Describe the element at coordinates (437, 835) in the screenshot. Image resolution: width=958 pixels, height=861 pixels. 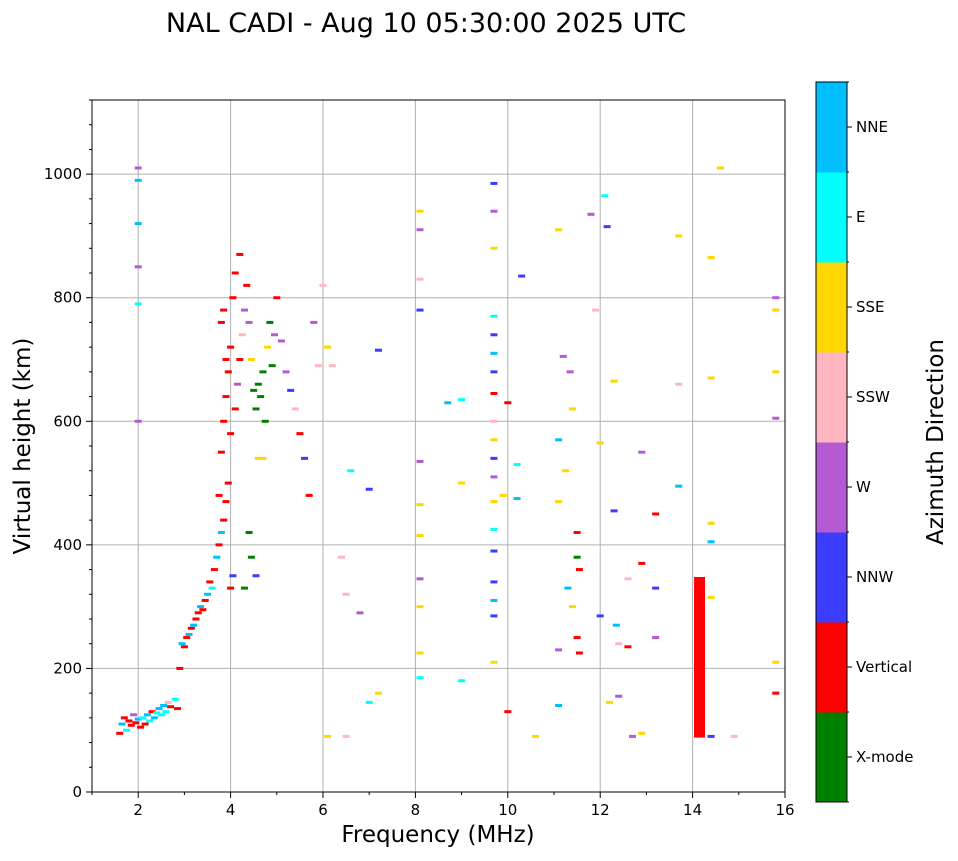
I see `x-axis-label: Frequency (MHz)` at that location.